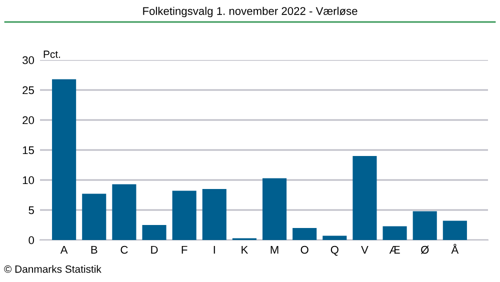 The width and height of the screenshot is (500, 282). I want to click on x-tick-label: A, so click(64, 250).